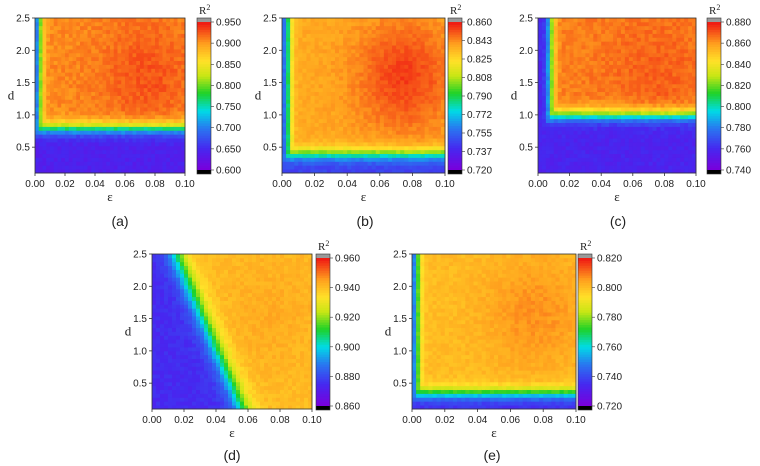  I want to click on panel-label: (a), so click(119, 221).